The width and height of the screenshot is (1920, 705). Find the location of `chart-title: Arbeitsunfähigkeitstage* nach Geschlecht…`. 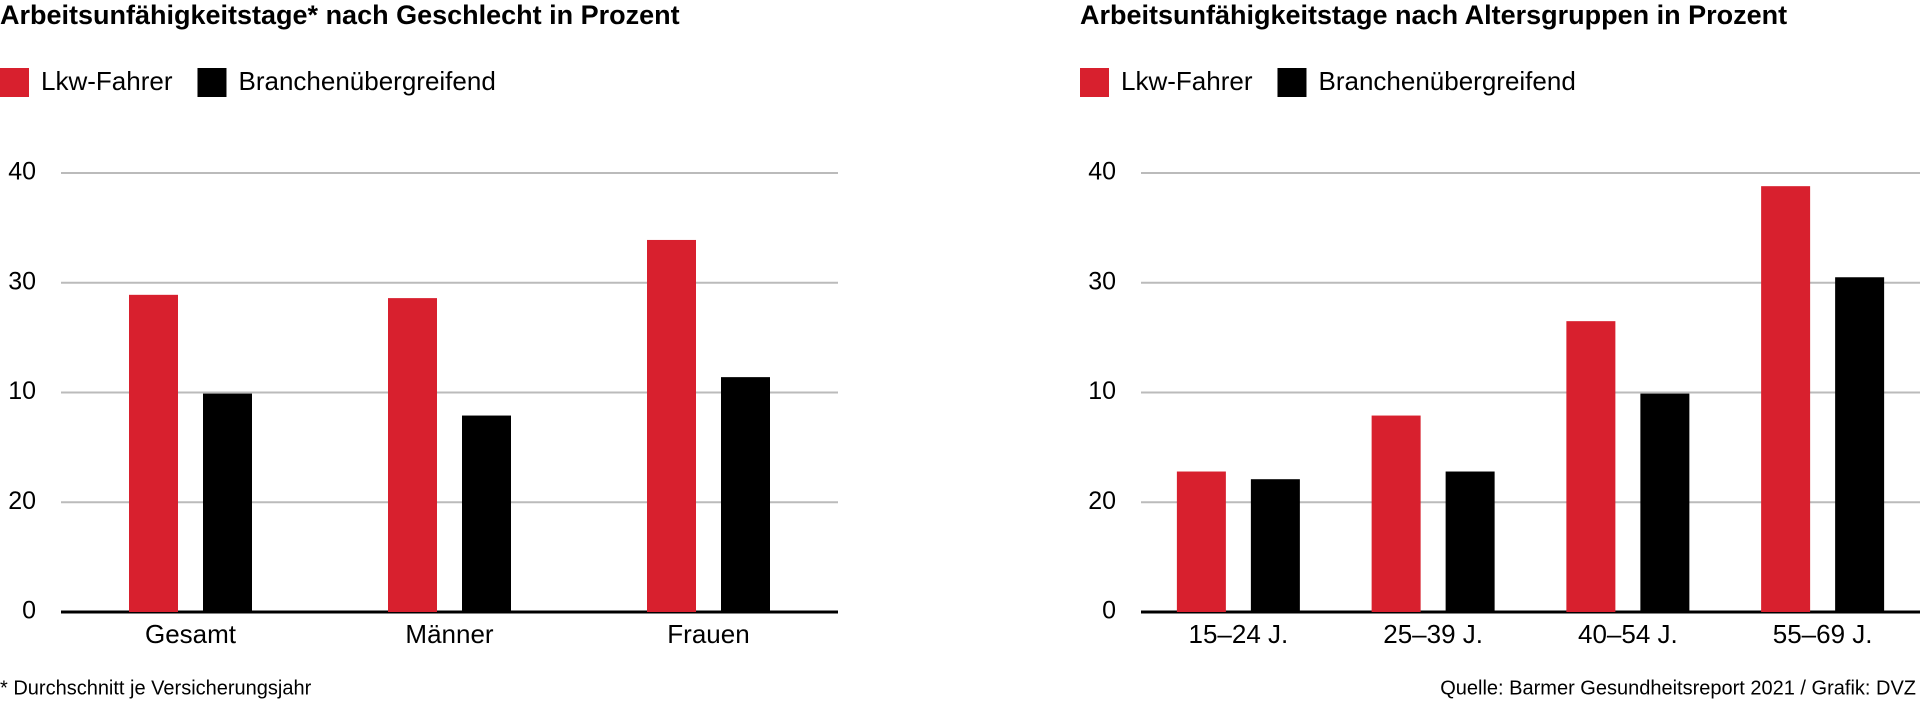

chart-title: Arbeitsunfähigkeitstage* nach Geschlecht… is located at coordinates (340, 15).